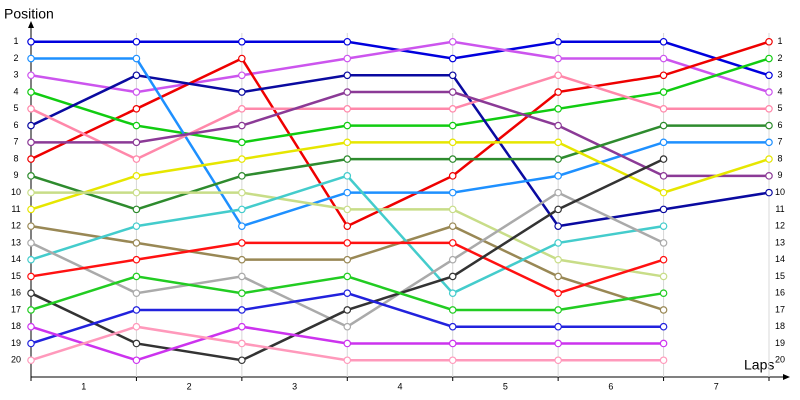 Image resolution: width=800 pixels, height=400 pixels. Describe the element at coordinates (399, 386) in the screenshot. I see `x-tick-label: 4` at that location.